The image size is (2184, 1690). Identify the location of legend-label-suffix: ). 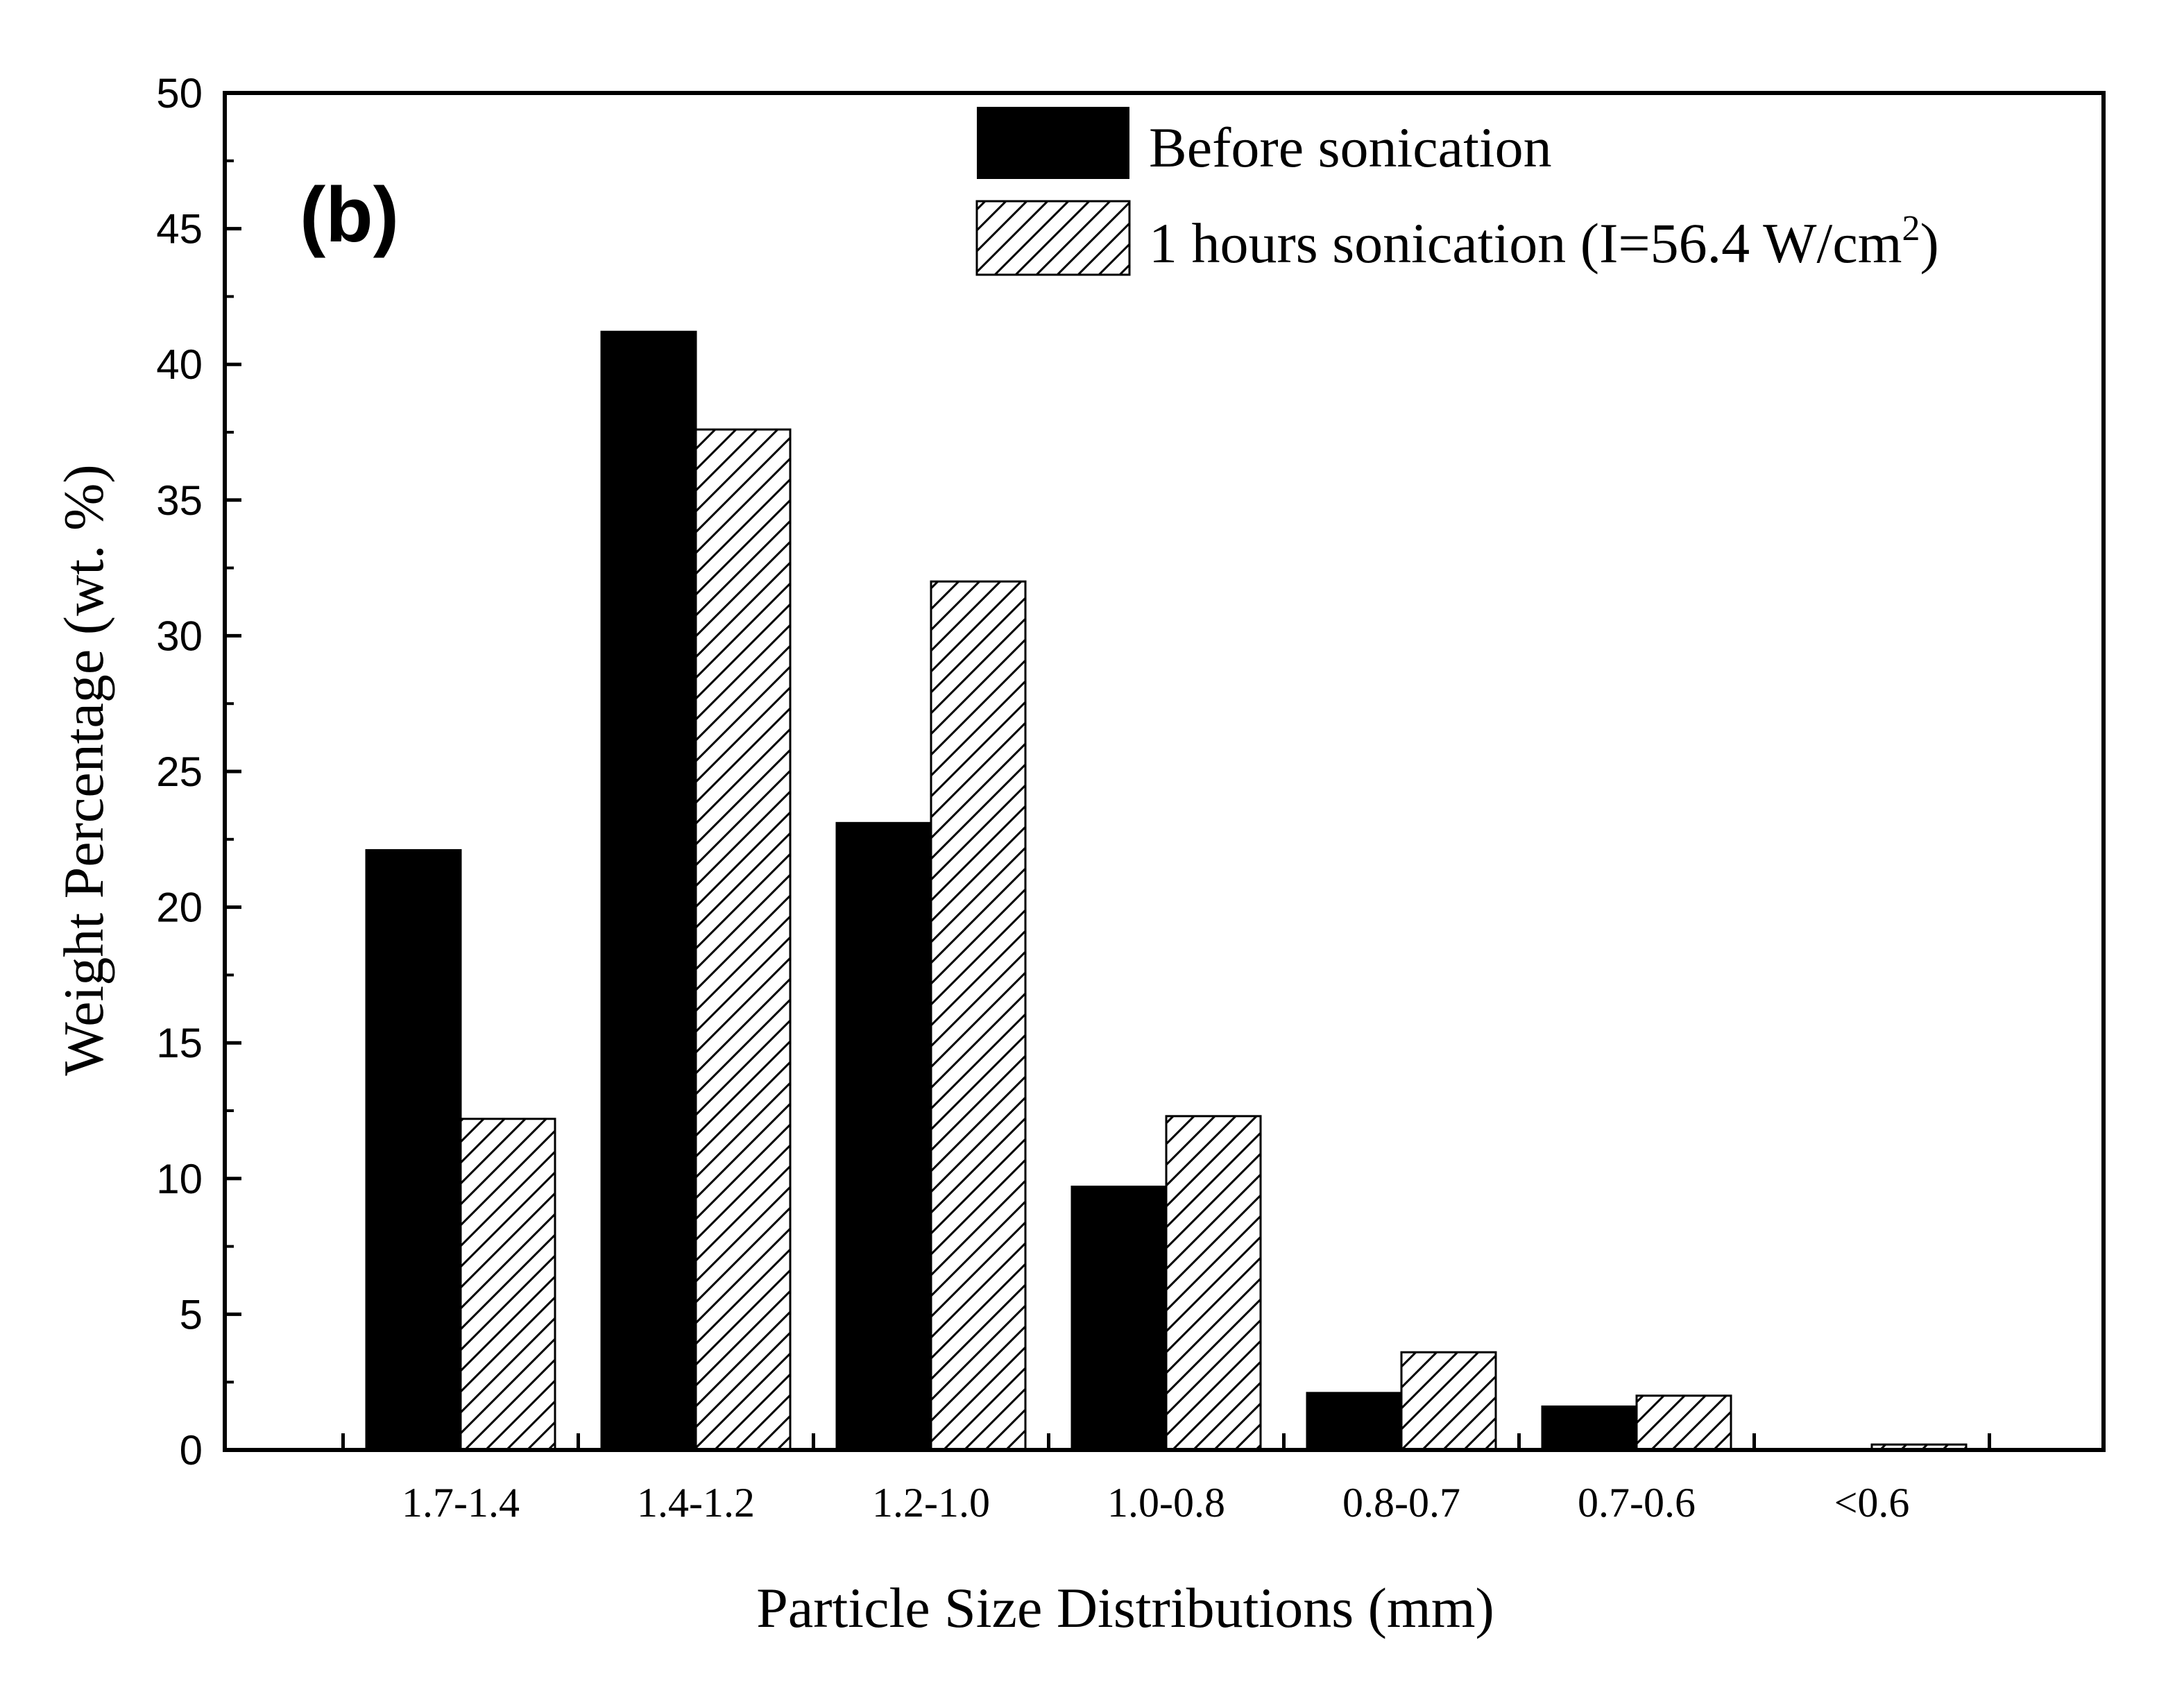
(1929, 243).